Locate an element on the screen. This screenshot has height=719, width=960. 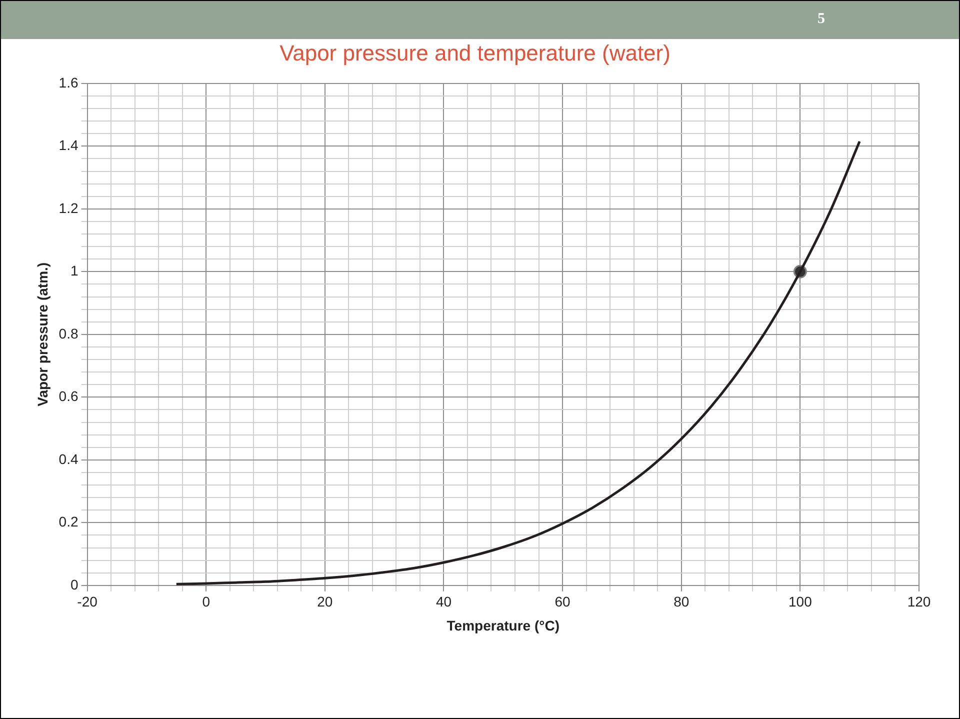
y-tick-label: 0.8 is located at coordinates (68, 333).